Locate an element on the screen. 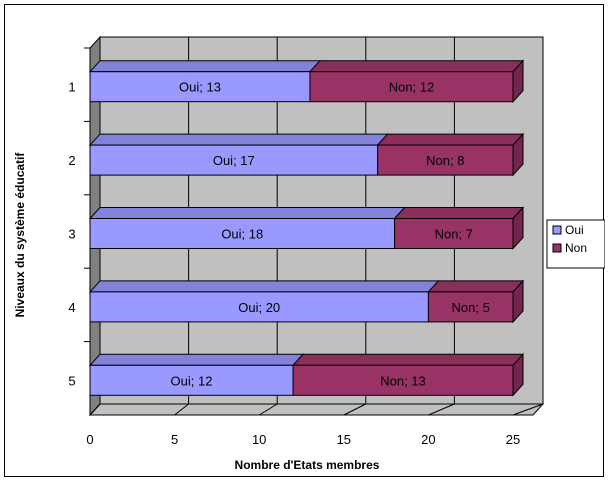 This screenshot has width=610, height=483. legend: Oui Non is located at coordinates (576, 244).